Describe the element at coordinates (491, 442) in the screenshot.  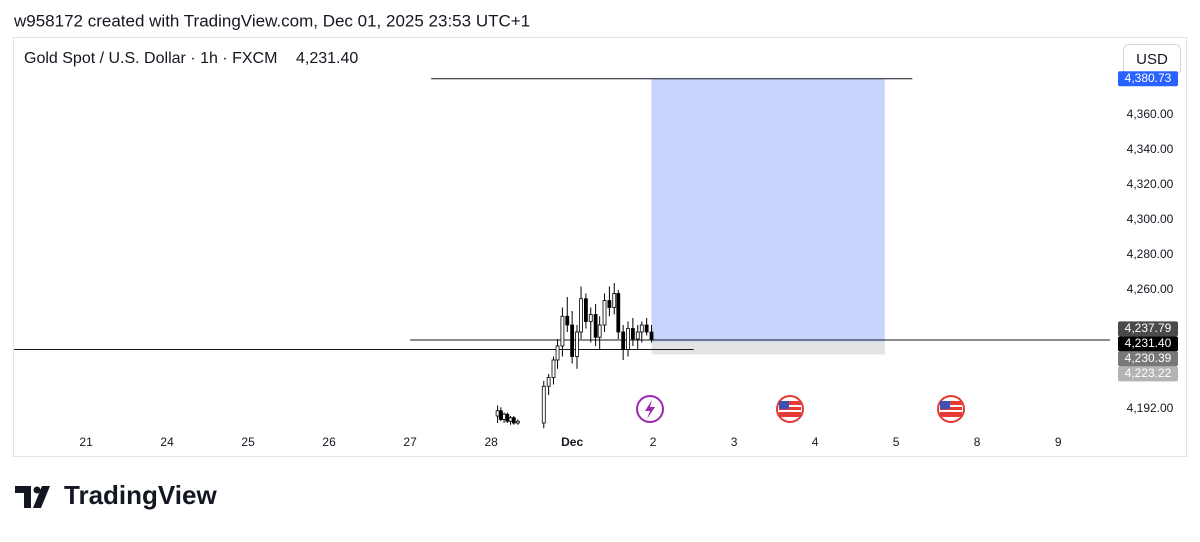
I see `x-tick-label: 28` at that location.